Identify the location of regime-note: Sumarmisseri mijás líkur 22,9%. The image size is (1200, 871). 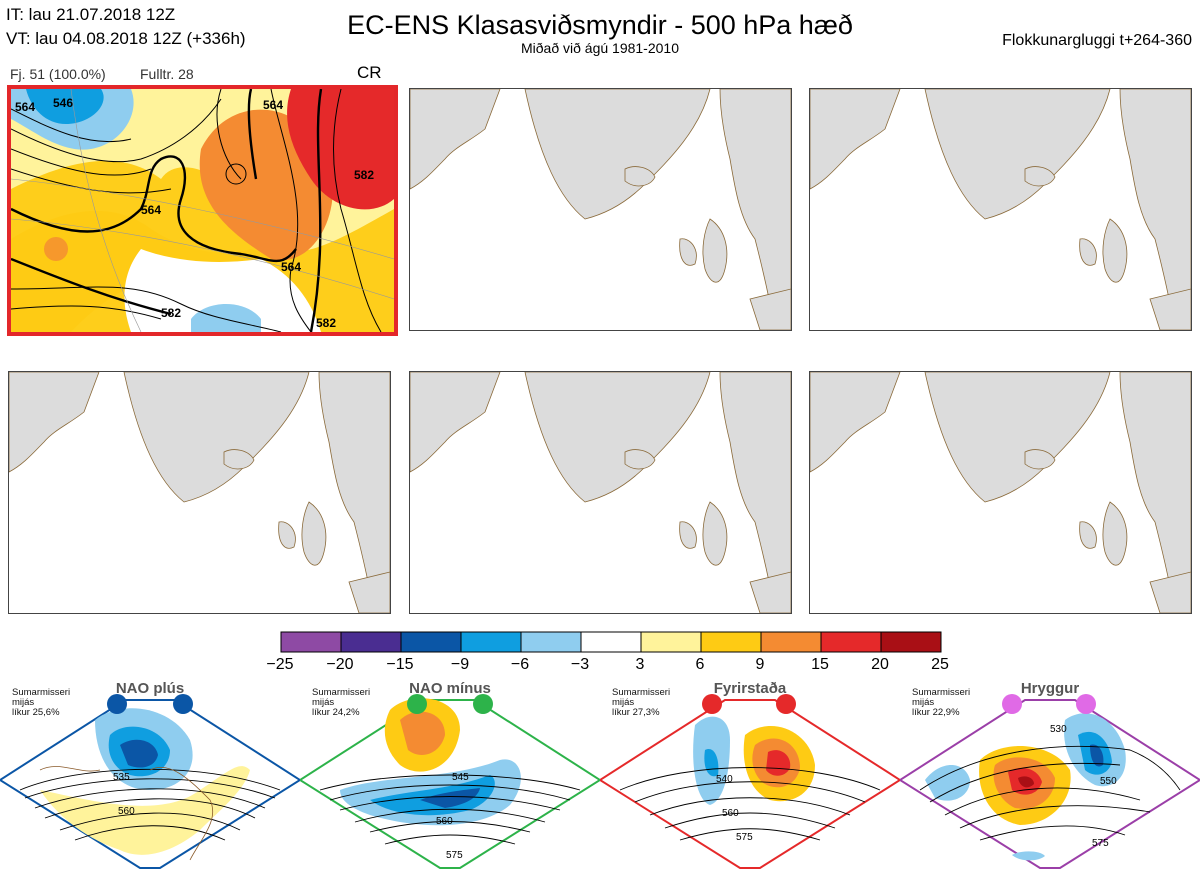
(941, 702).